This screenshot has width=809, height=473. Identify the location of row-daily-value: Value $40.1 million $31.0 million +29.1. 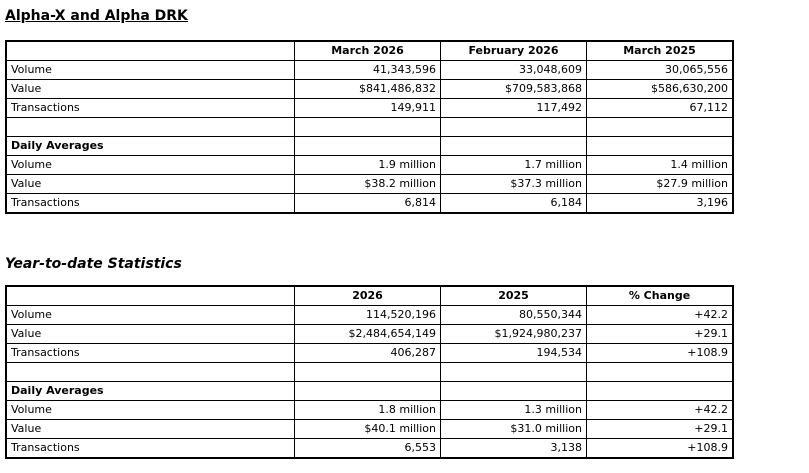
(369, 429).